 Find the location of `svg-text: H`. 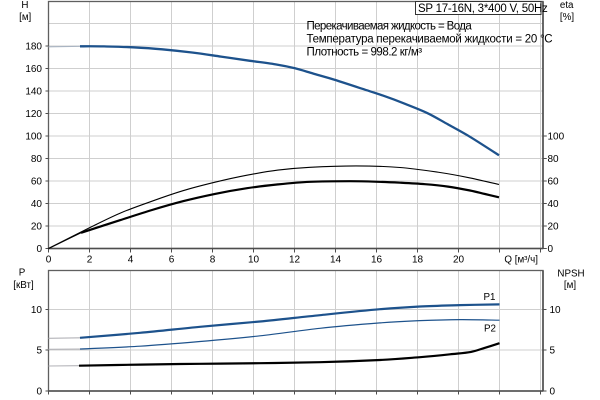

svg-text: H is located at coordinates (24, 5).